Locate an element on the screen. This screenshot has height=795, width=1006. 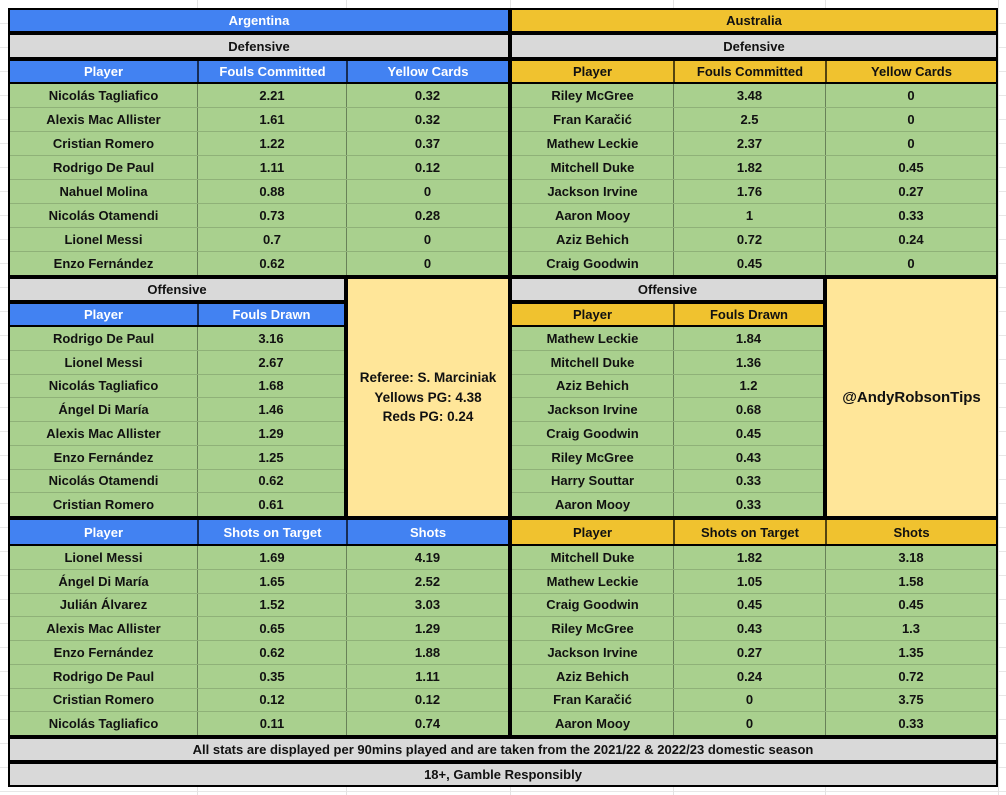
stat-cell: 0.74 is located at coordinates (427, 723).